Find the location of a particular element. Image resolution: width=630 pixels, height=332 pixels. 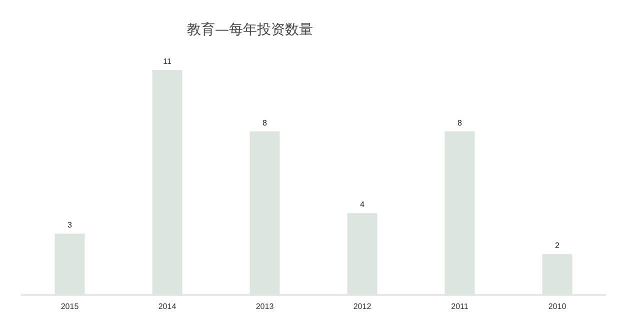

data-label: 3 is located at coordinates (70, 225).